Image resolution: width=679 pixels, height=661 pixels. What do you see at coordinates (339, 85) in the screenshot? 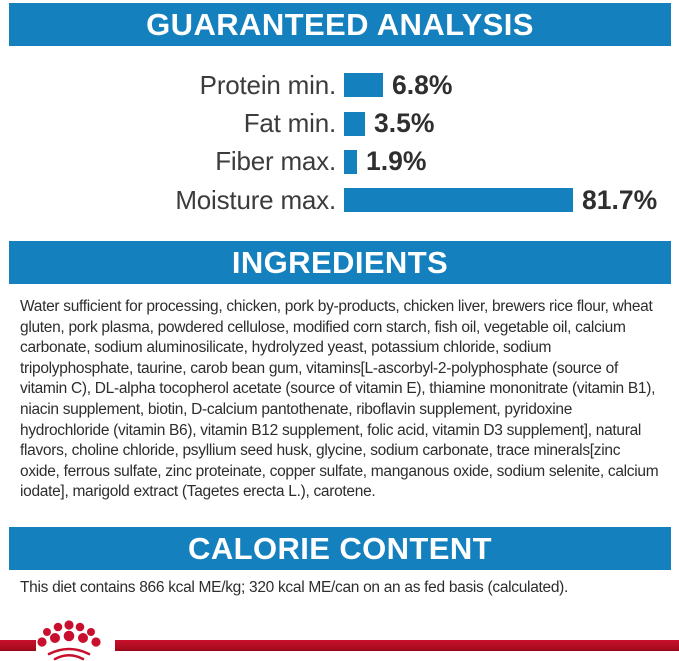
I see `analysis-row: Protein min. 6.8%` at bounding box center [339, 85].